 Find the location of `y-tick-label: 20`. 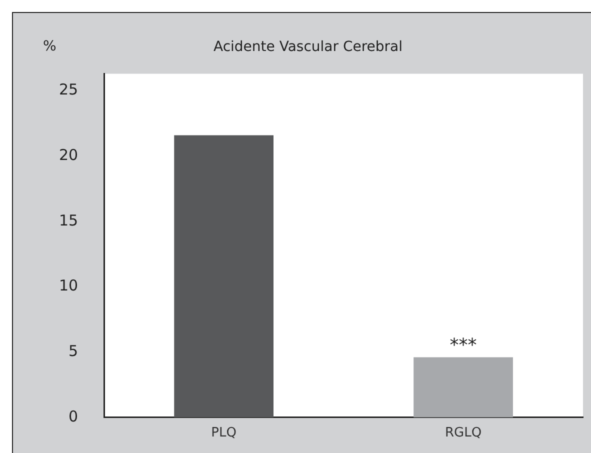

y-tick-label: 20 is located at coordinates (68, 155).